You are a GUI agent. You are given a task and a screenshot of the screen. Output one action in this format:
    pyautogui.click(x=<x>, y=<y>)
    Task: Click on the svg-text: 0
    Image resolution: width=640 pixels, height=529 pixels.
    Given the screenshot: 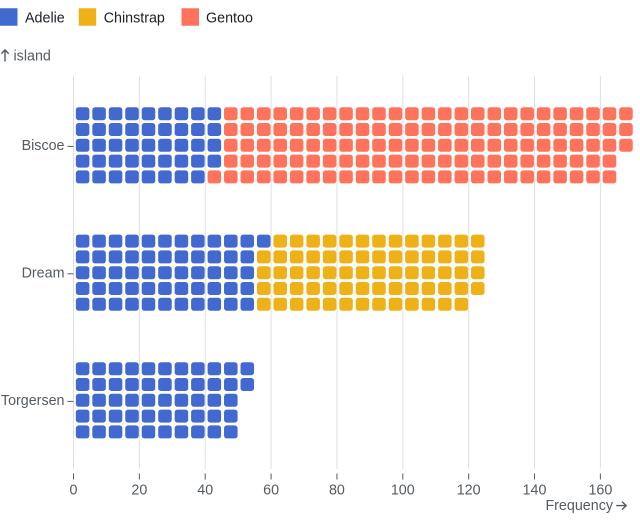 What is the action you would take?
    pyautogui.click(x=74, y=491)
    